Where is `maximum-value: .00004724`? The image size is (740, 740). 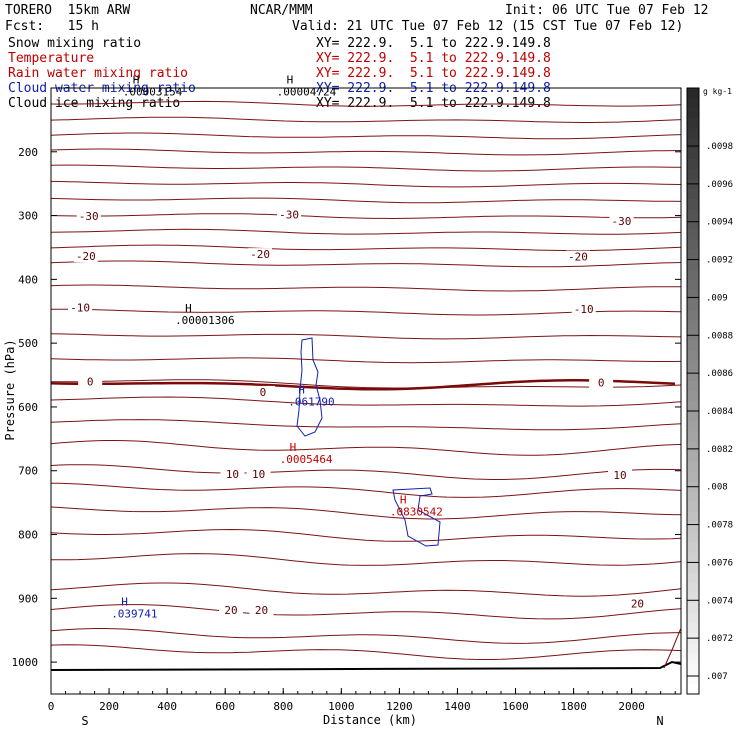 maximum-value: .00004724 is located at coordinates (307, 92).